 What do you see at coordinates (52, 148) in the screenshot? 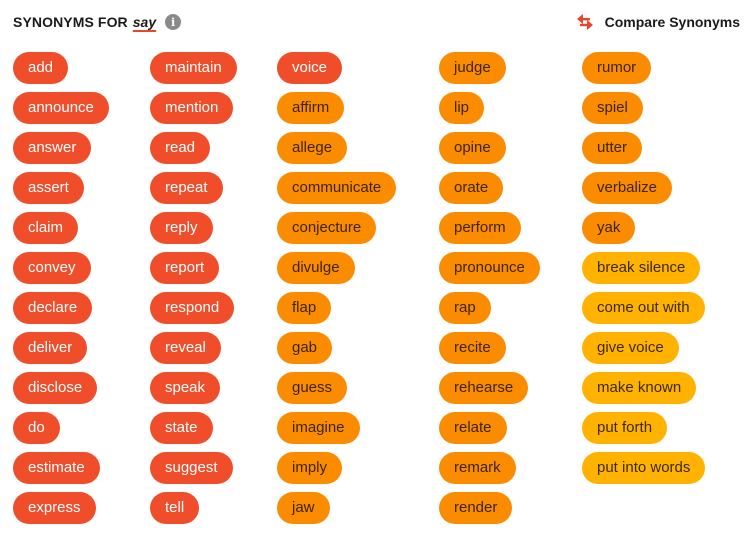
I see `synonym-pill: answer` at bounding box center [52, 148].